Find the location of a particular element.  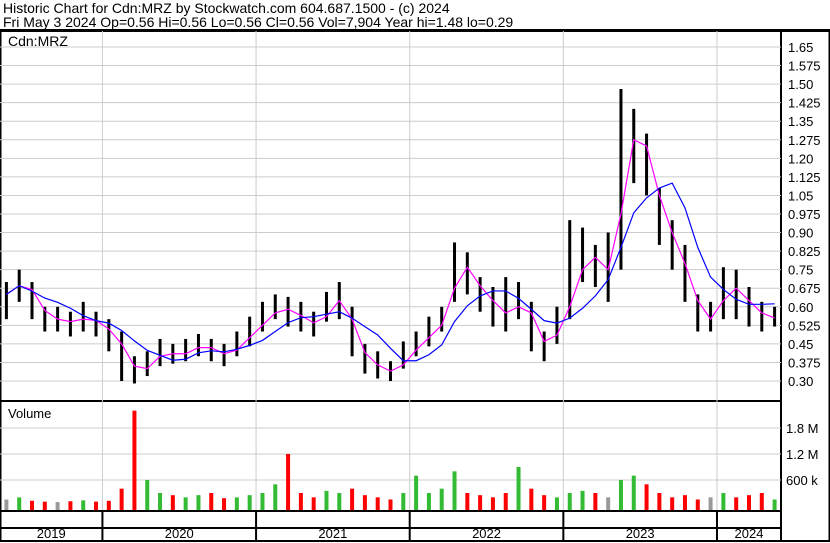

price-tick-label: 0.975 is located at coordinates (804, 214).